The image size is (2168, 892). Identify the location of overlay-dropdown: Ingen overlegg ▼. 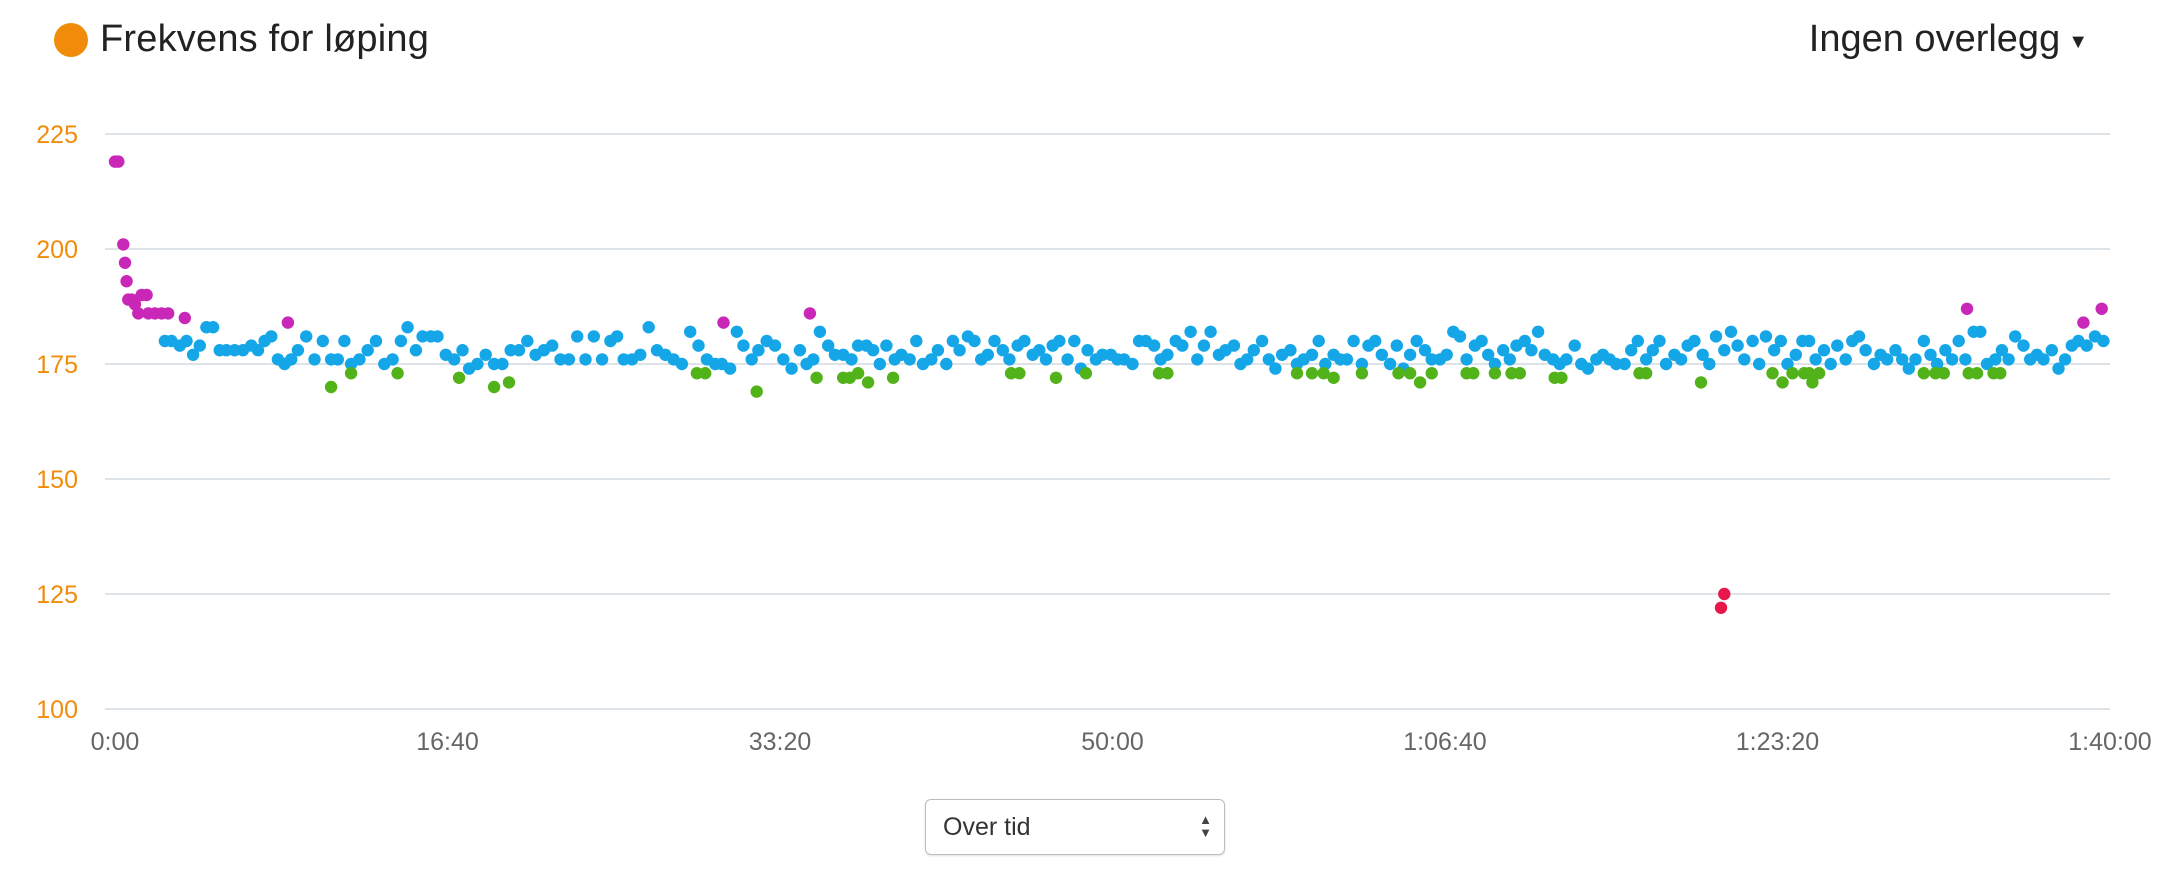
(1948, 39).